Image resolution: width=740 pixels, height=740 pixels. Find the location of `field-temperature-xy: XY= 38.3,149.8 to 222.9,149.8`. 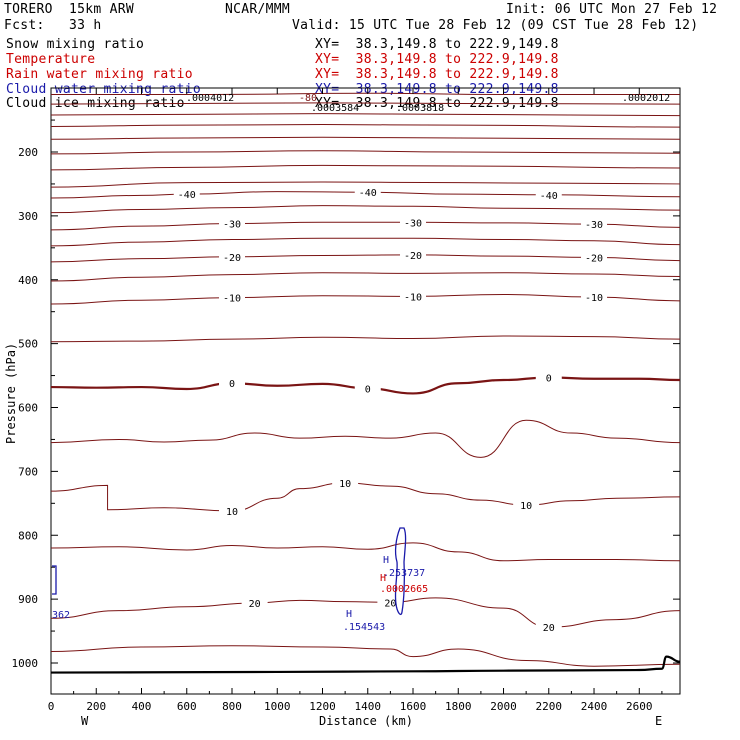

field-temperature-xy: XY= 38.3,149.8 to 222.9,149.8 is located at coordinates (437, 59).